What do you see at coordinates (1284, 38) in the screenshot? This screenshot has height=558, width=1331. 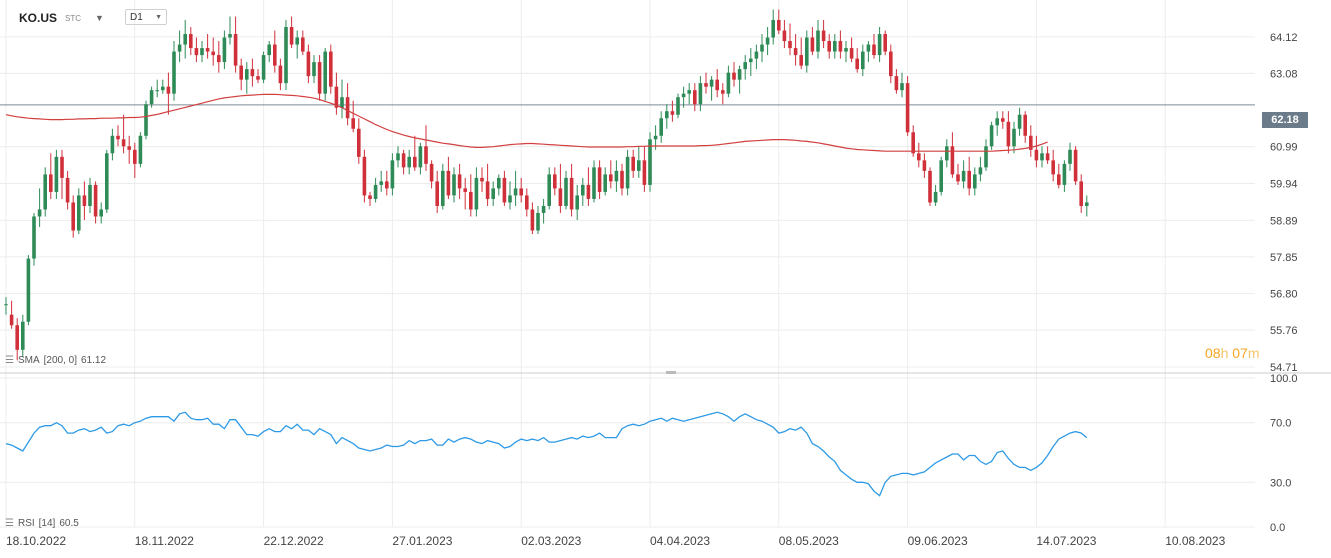 I see `price-tick-label: 64.12` at bounding box center [1284, 38].